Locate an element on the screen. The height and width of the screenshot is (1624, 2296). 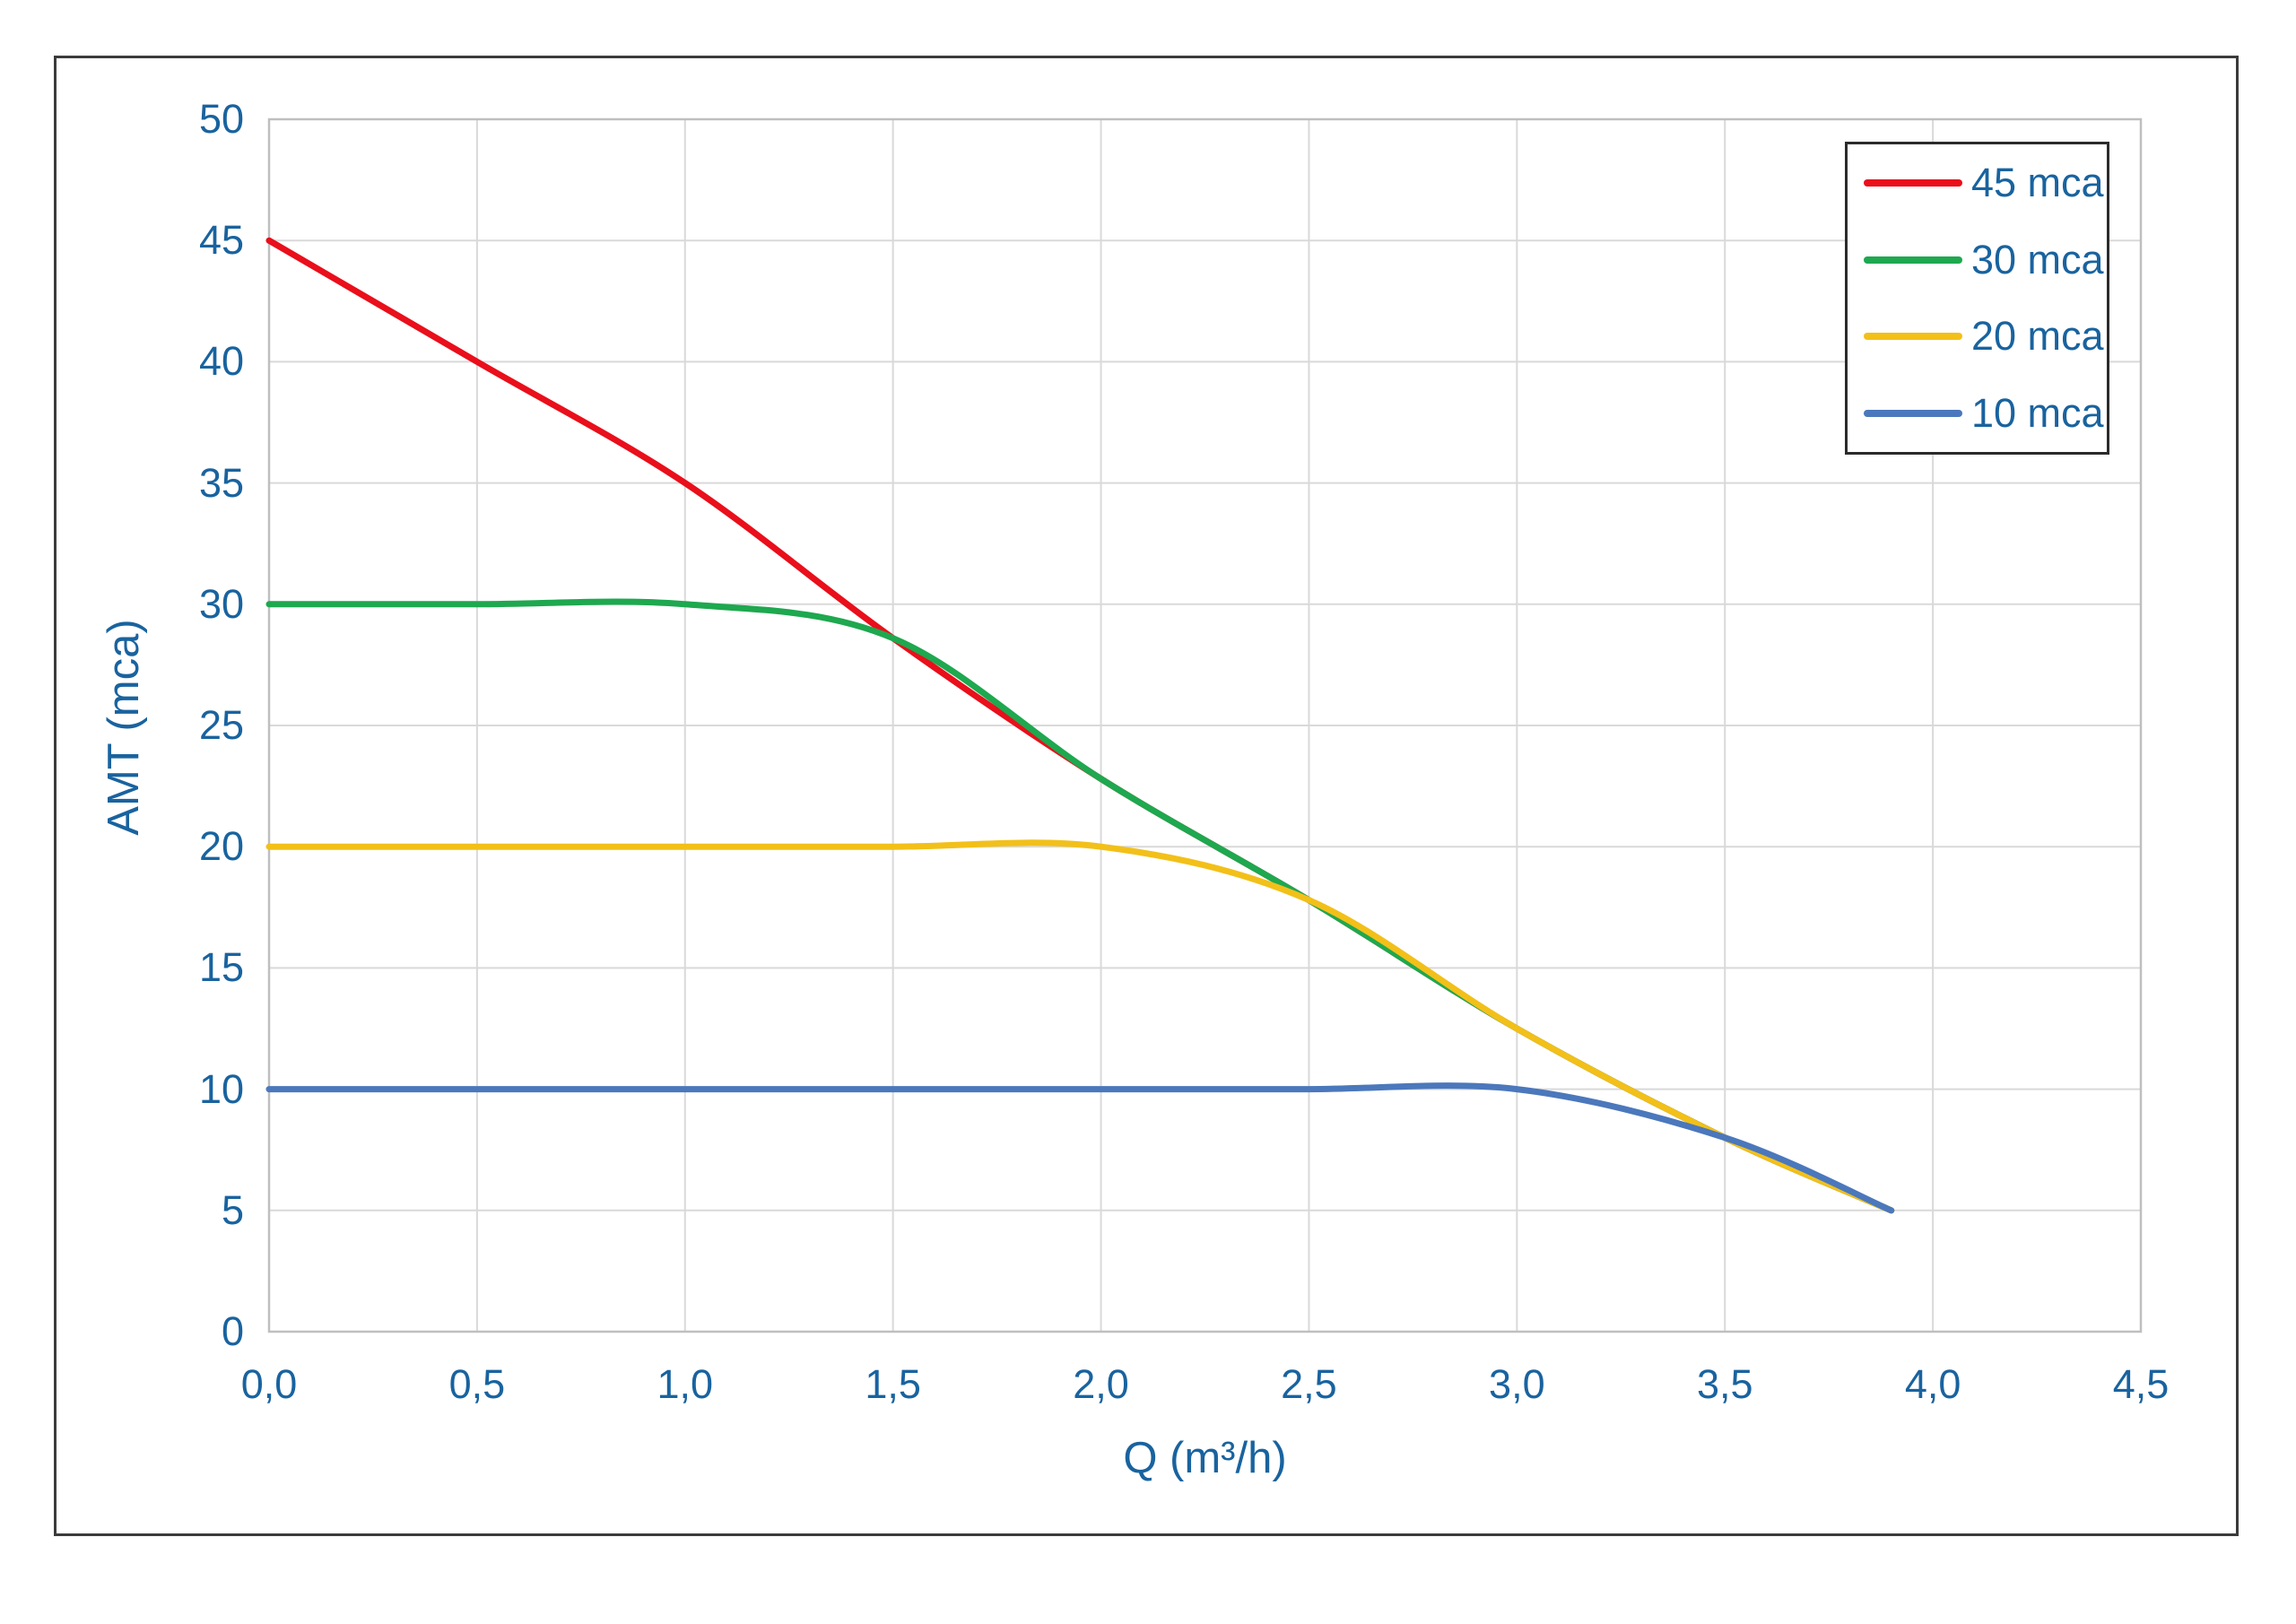
legend-item: 30 mca is located at coordinates (1977, 260).